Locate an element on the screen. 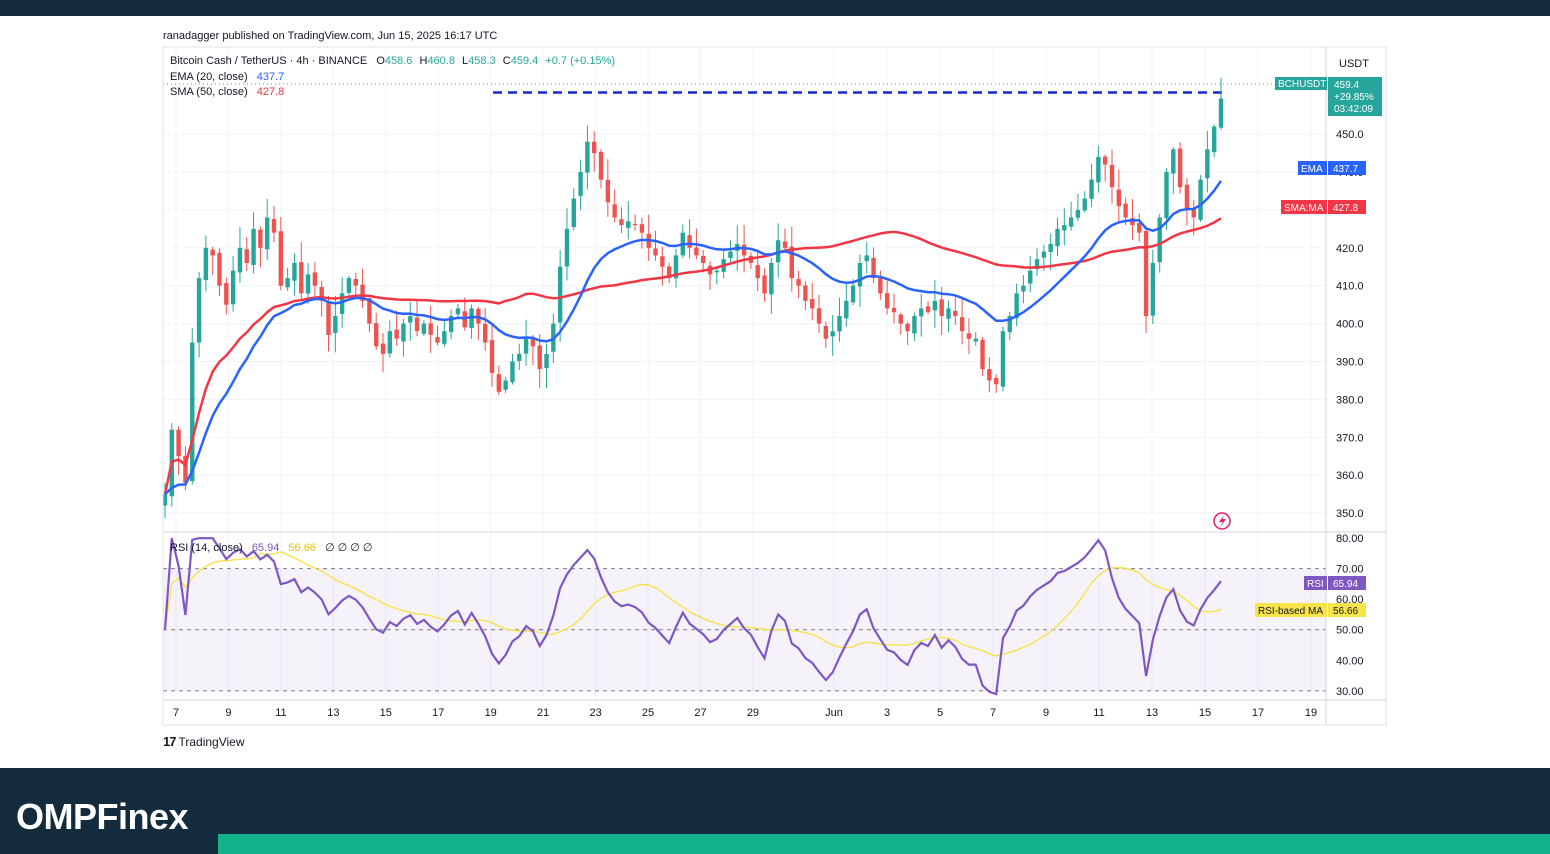 The height and width of the screenshot is (854, 1550). rsi-badge: RSI 65.94 is located at coordinates (1335, 583).